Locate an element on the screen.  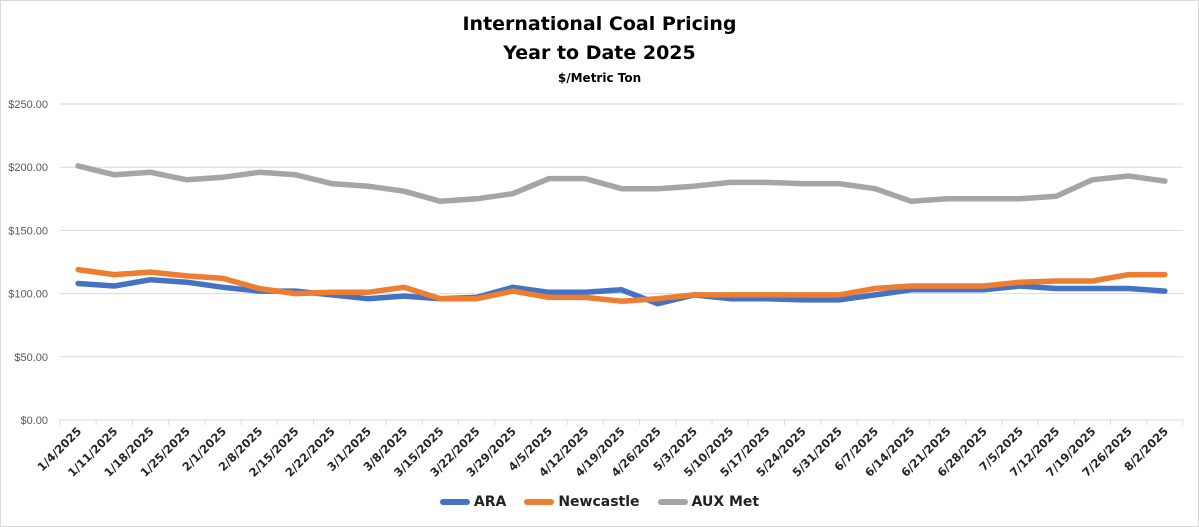
legend-label: Newcastle is located at coordinates (599, 502).